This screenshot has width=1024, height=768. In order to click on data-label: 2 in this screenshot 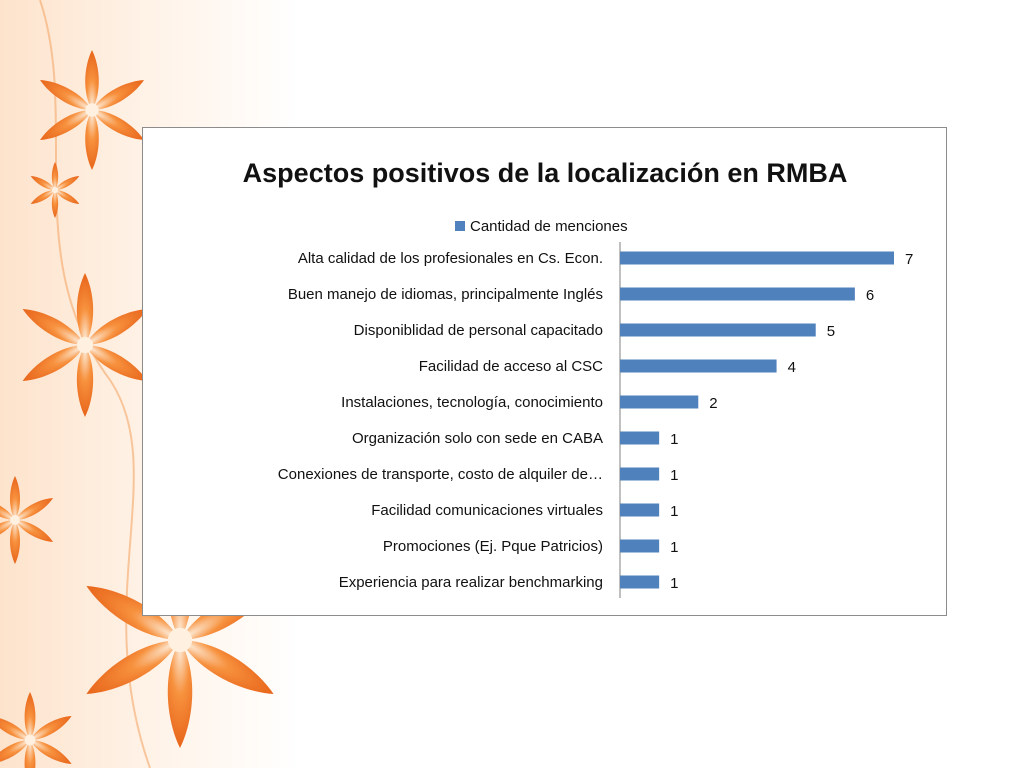, I will do `click(713, 403)`.